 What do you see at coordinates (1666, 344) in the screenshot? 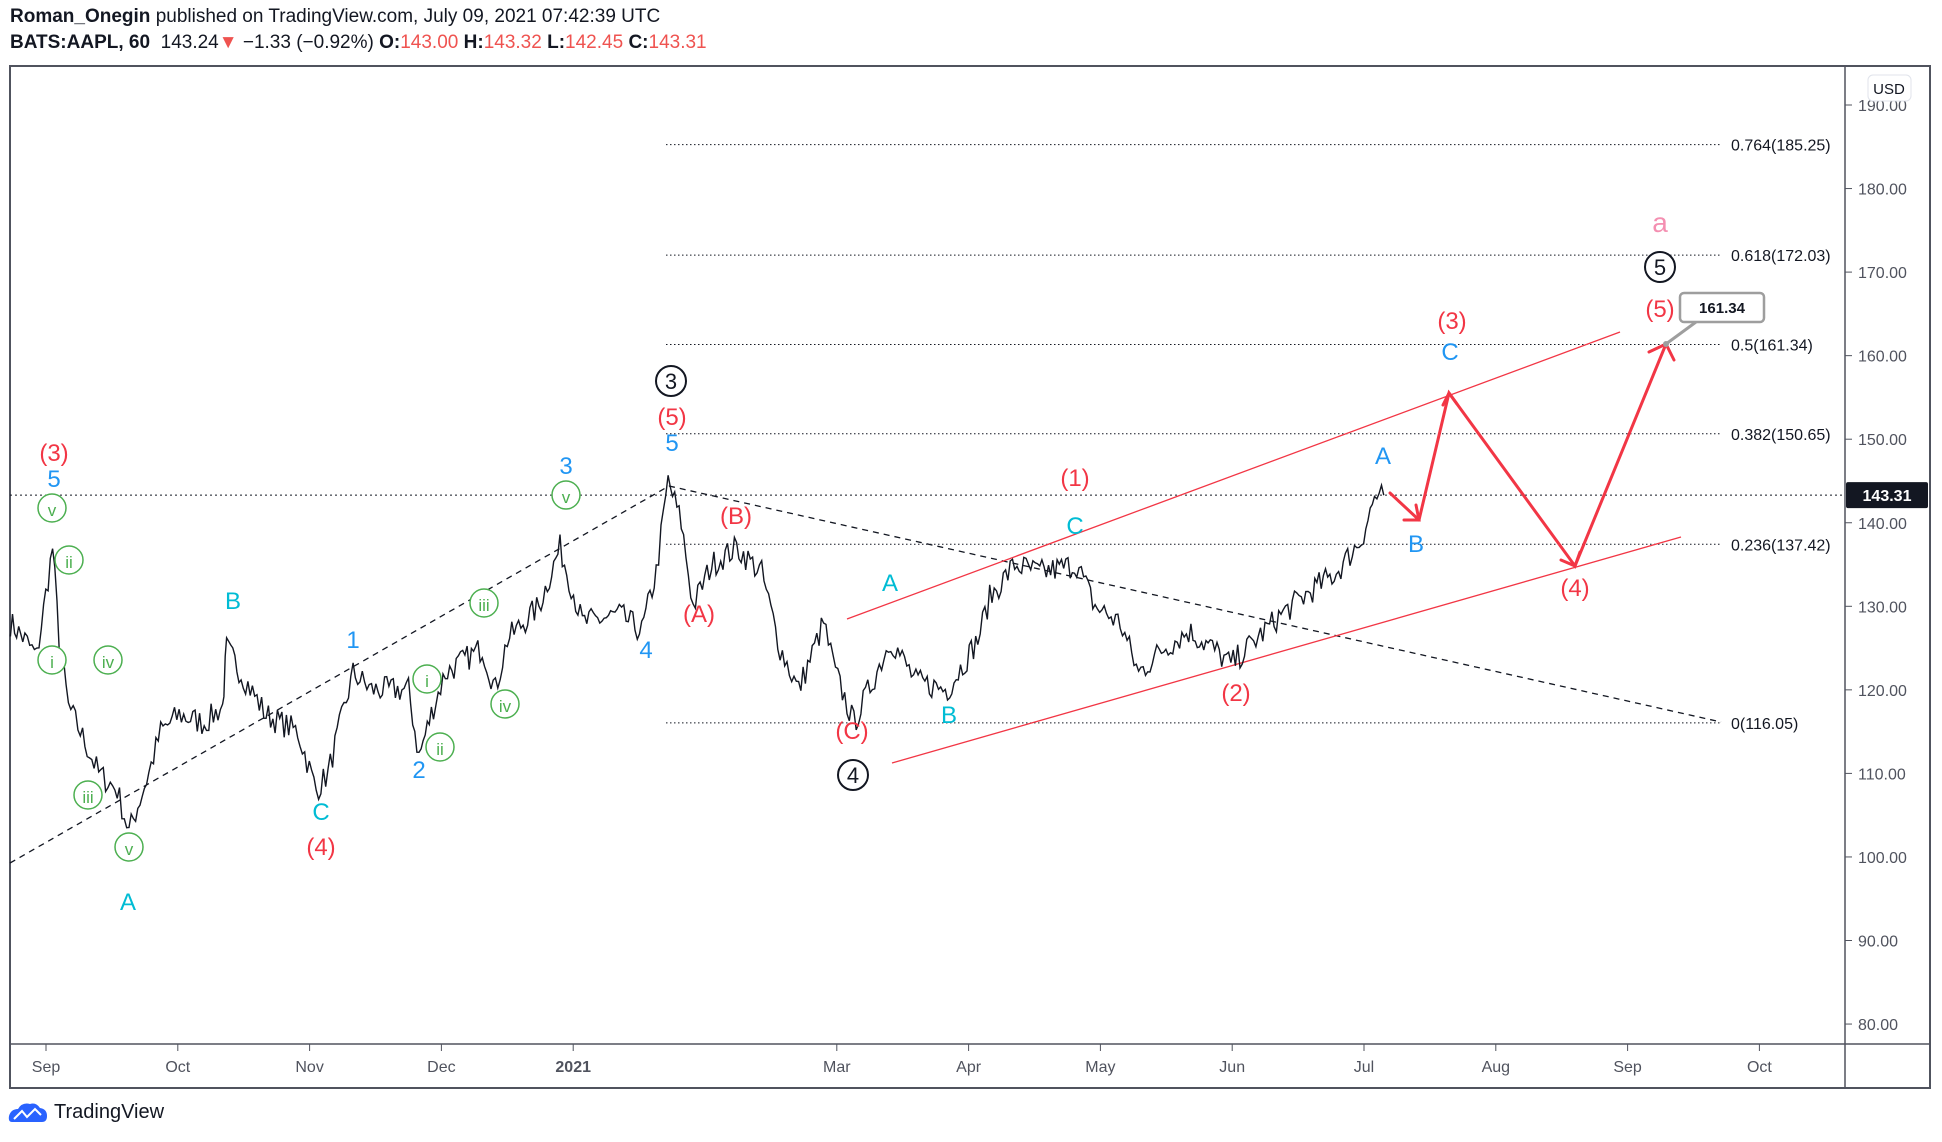
I see `callout-anchor` at bounding box center [1666, 344].